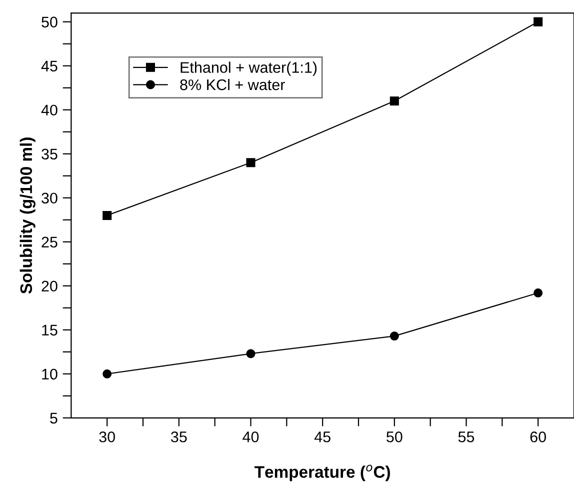 The height and width of the screenshot is (482, 574). What do you see at coordinates (50, 154) in the screenshot?
I see `y-tick-label: 35` at bounding box center [50, 154].